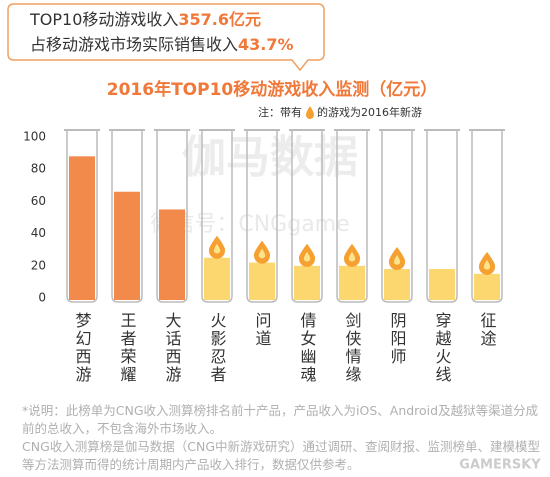 This screenshot has width=550, height=477. What do you see at coordinates (500, 465) in the screenshot?
I see `watermark: GAMERSKY` at bounding box center [500, 465].